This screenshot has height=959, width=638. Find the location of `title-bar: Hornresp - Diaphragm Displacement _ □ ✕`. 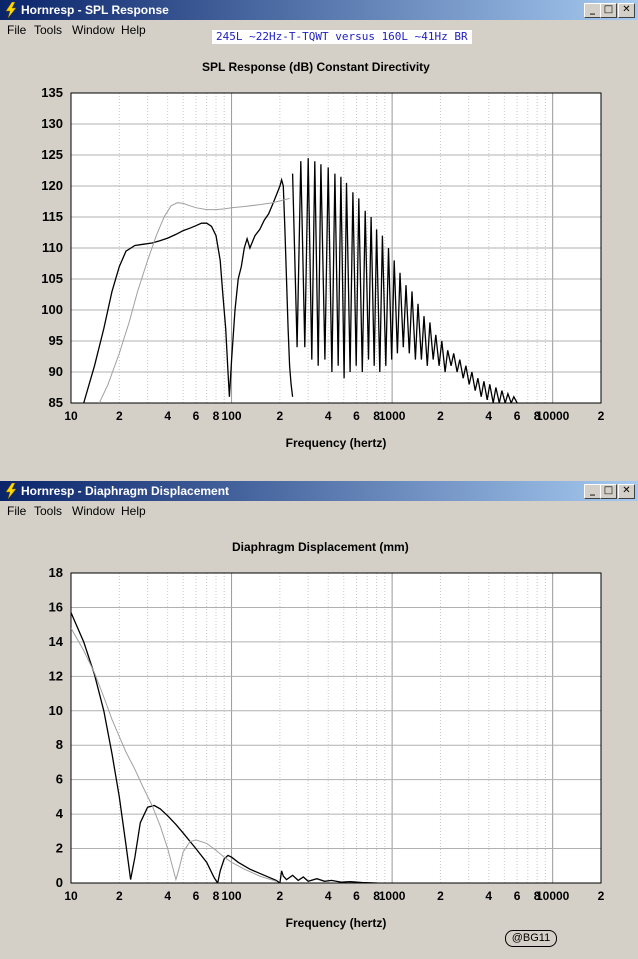

title-bar: Hornresp - Diaphragm Displacement _ □ ✕ is located at coordinates (319, 491).